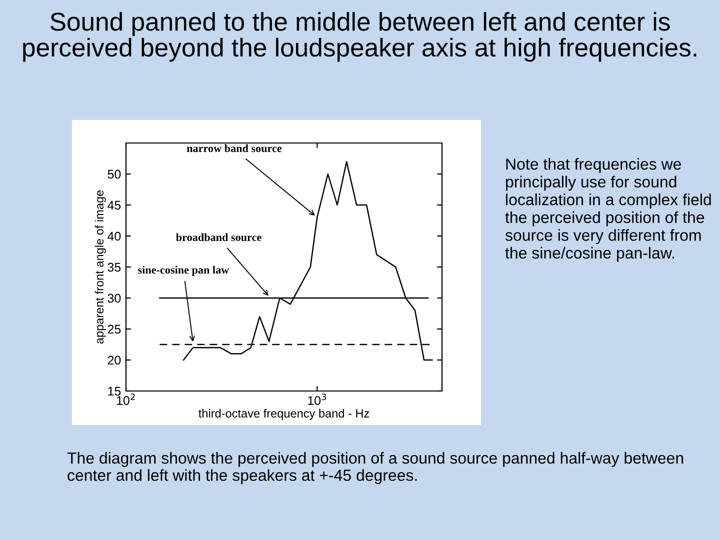 This screenshot has height=540, width=720. Describe the element at coordinates (114, 205) in the screenshot. I see `y-tick-label: 45` at that location.